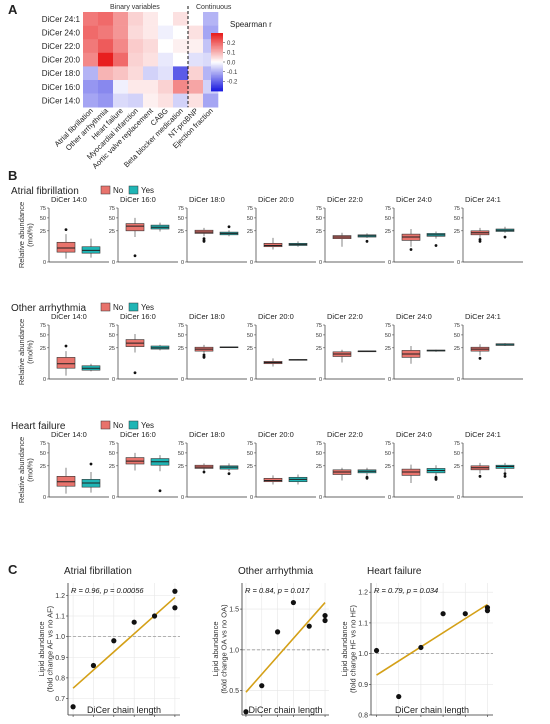 The image size is (550, 724). Describe the element at coordinates (349, 649) in the screenshot. I see `scatter-y-axis-label: Lipid abundance(fold change HF vs no HF)` at that location.